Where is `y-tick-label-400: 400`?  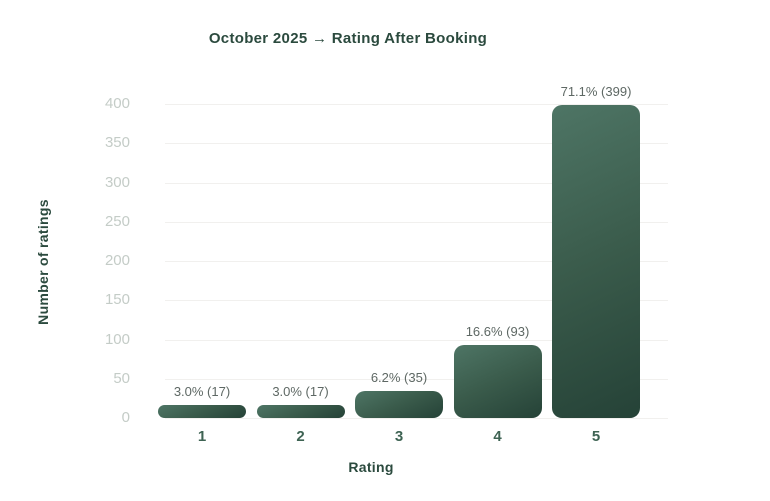
y-tick-label-400: 400 is located at coordinates (117, 103).